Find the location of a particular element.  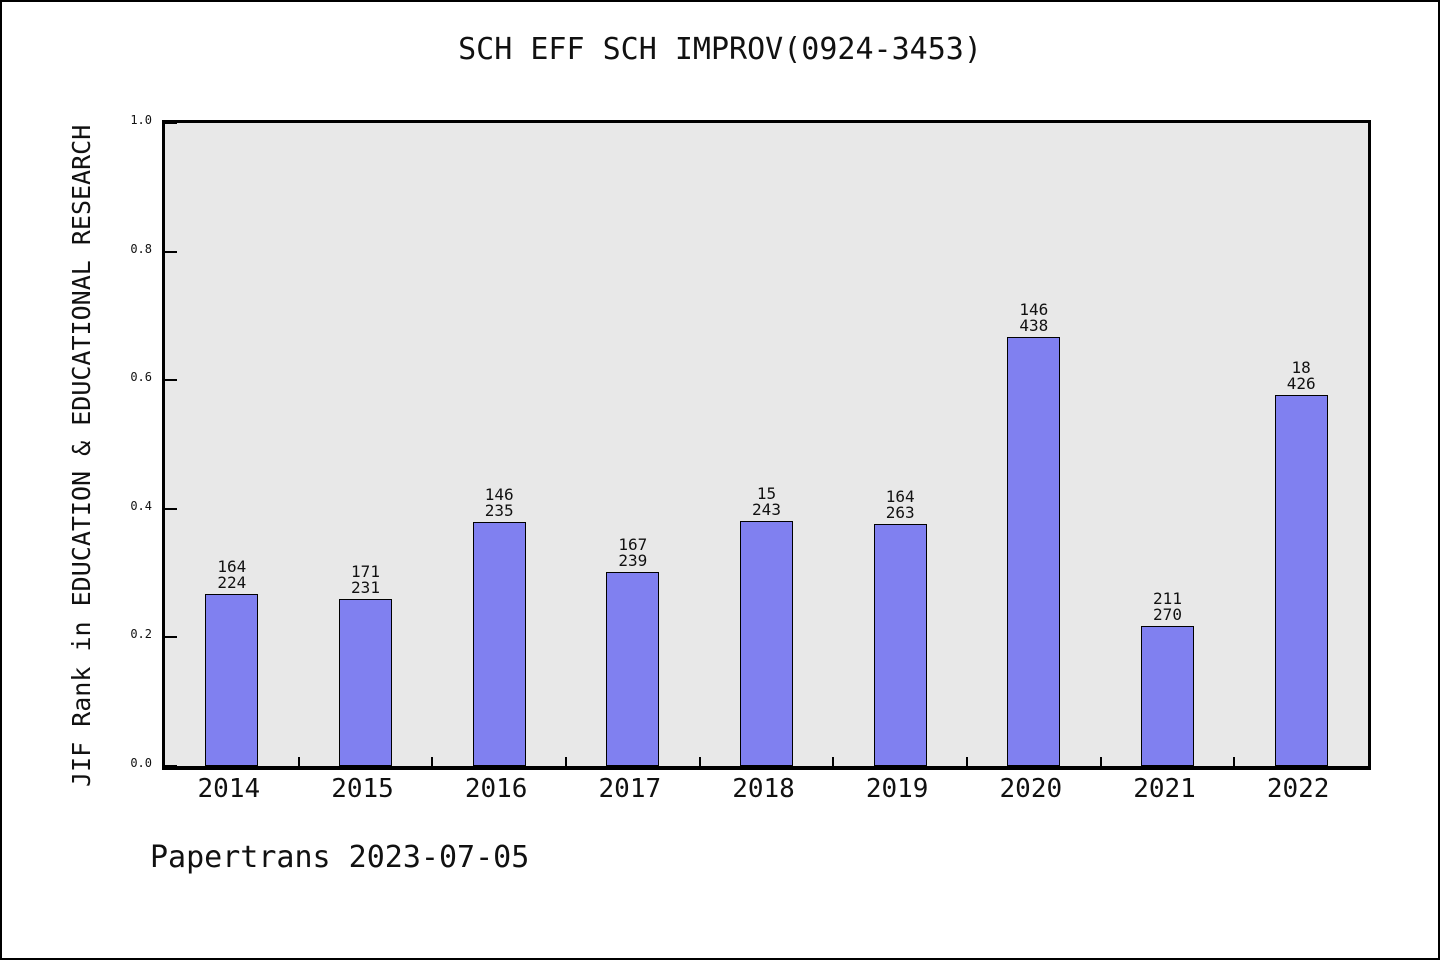

x-tick-label: 2022 is located at coordinates (1298, 789).